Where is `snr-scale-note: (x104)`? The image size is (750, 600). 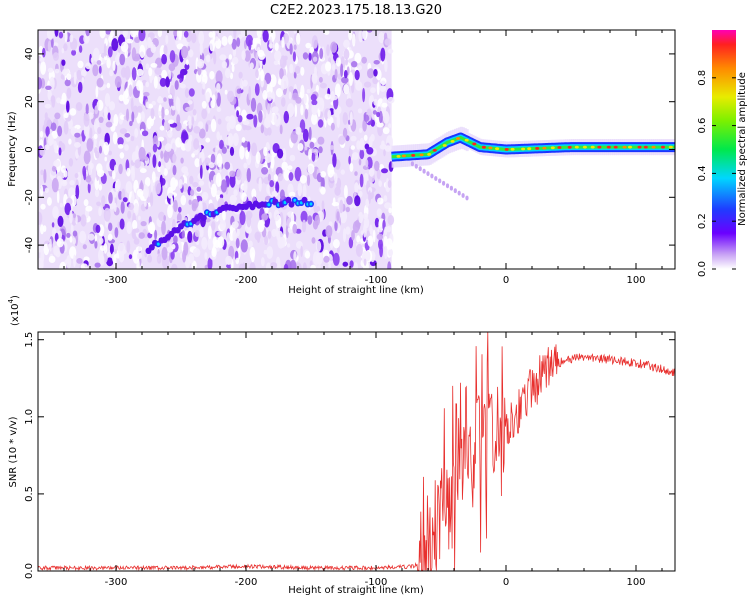 snr-scale-note: (x104) is located at coordinates (14, 310).